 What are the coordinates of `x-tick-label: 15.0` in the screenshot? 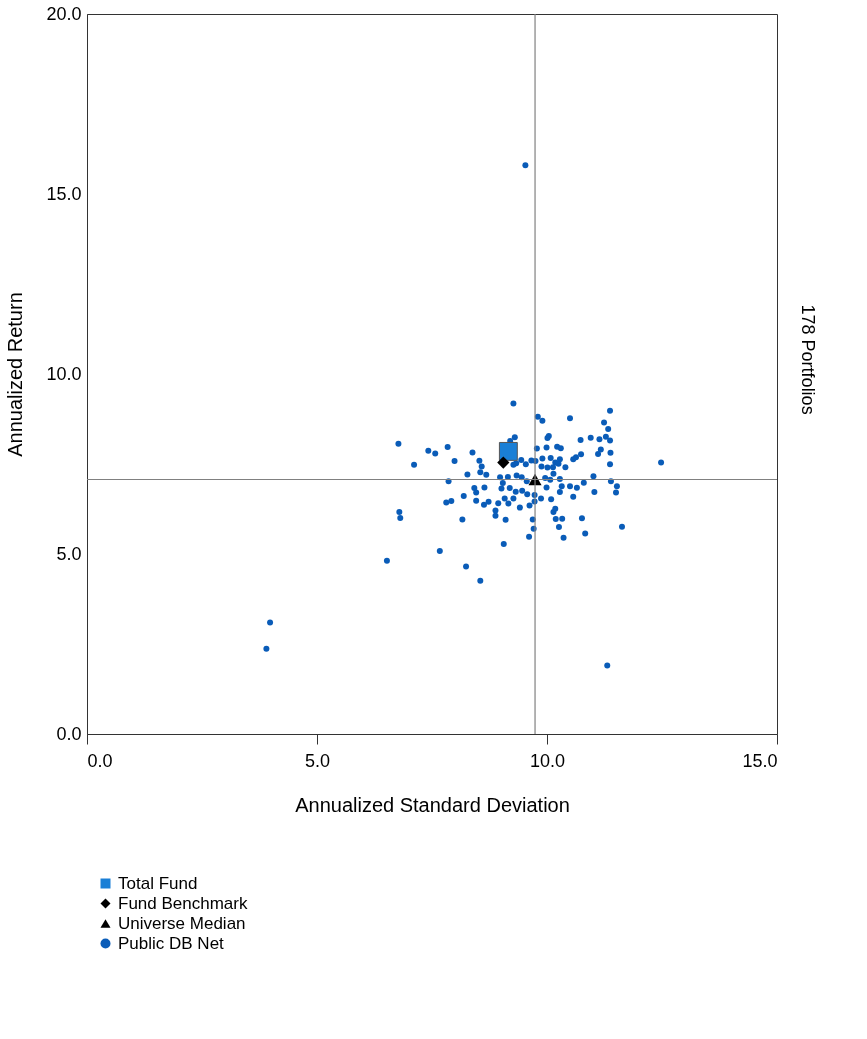 It's located at (760, 760).